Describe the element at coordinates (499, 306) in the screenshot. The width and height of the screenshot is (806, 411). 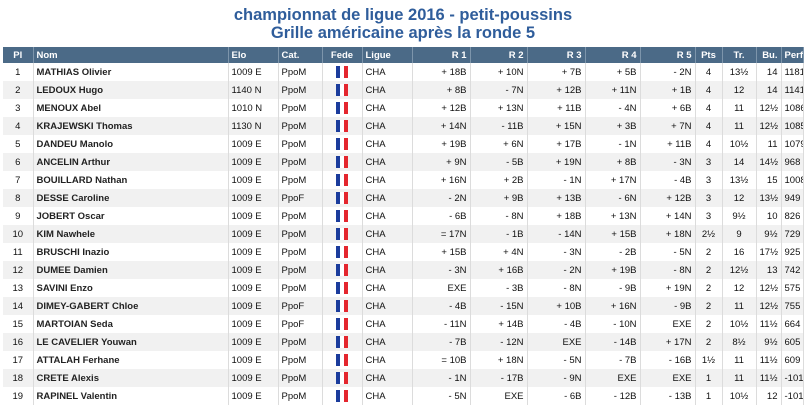
I see `cell: - 15N` at that location.